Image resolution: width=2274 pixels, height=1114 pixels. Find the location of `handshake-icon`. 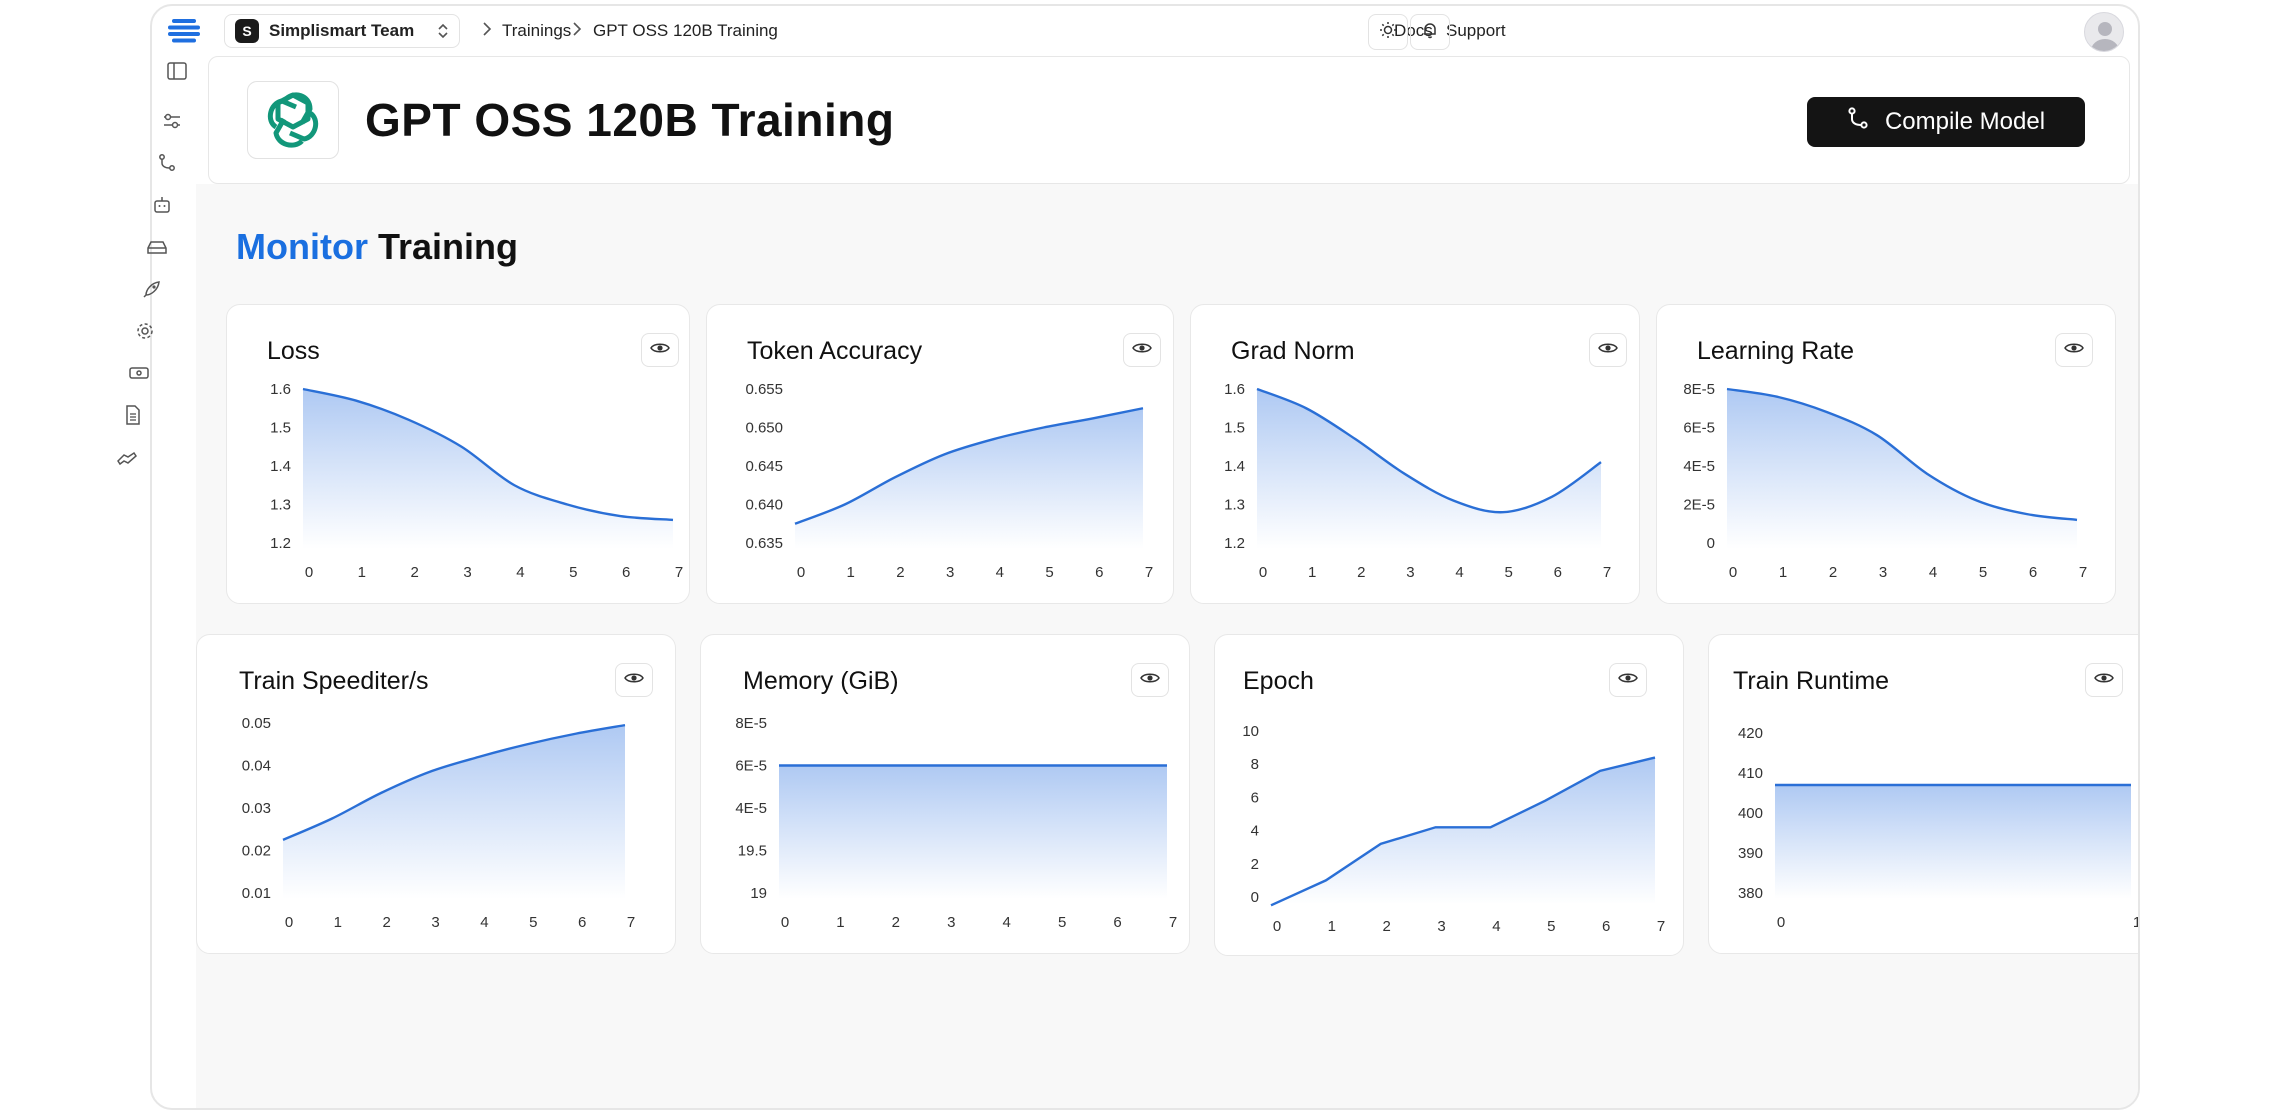

handshake-icon is located at coordinates (127, 459).